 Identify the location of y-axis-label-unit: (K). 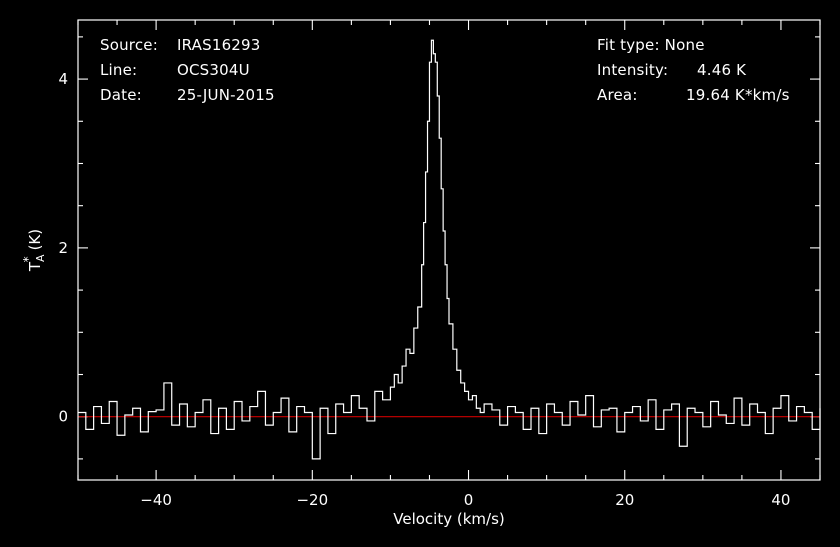
(35, 240).